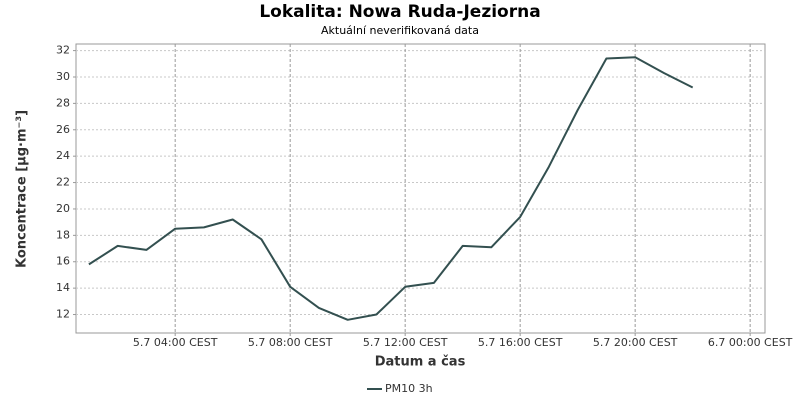 The width and height of the screenshot is (800, 400). Describe the element at coordinates (520, 342) in the screenshot. I see `x-tick-label: 5.7 16:00 CEST` at that location.